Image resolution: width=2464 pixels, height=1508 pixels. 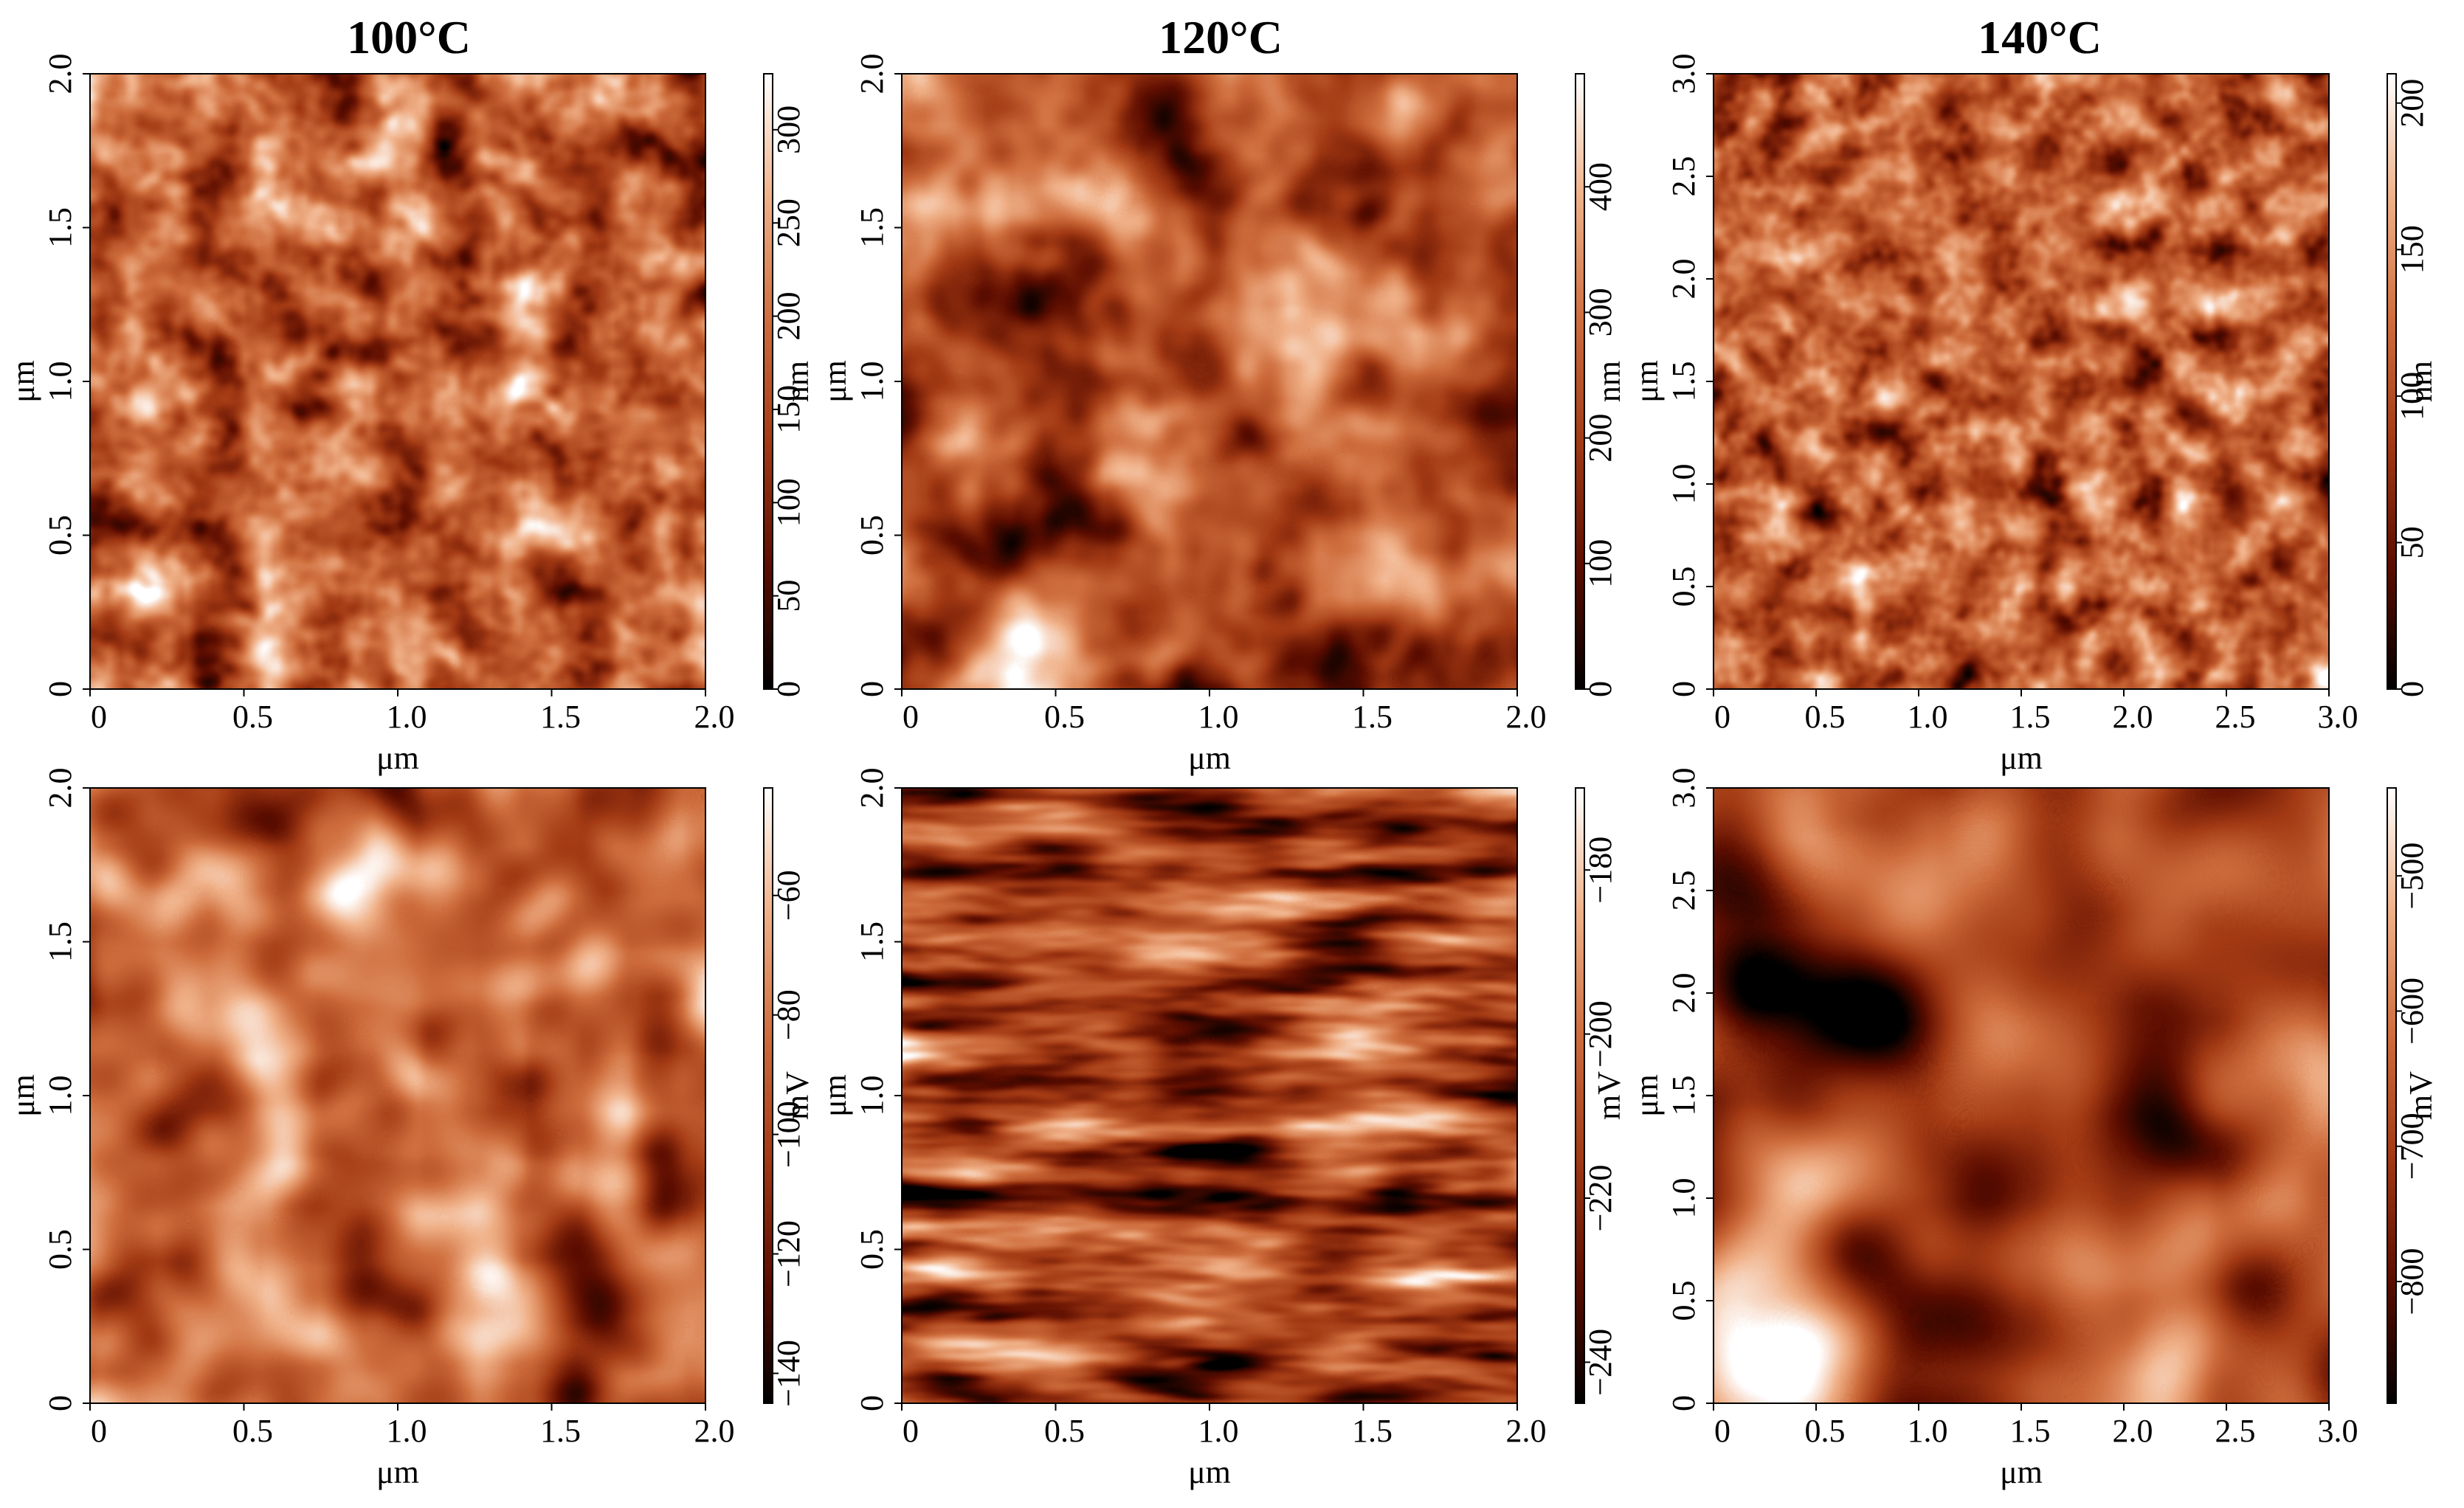 I want to click on colorbar-tick-label: −240, so click(x=1600, y=1362).